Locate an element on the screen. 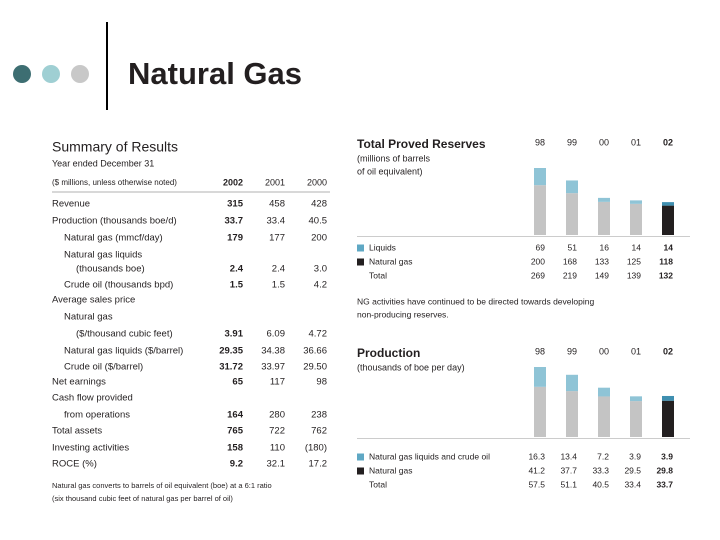 The height and width of the screenshot is (540, 720). chart-subtitle: of oil equivalent) is located at coordinates (390, 171).